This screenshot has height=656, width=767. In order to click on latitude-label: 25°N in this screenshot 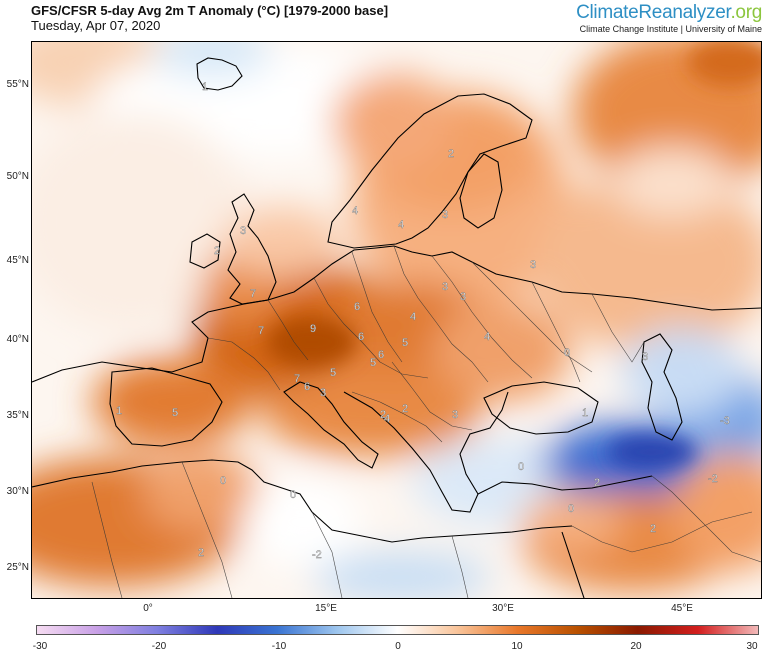, I will do `click(17, 567)`.